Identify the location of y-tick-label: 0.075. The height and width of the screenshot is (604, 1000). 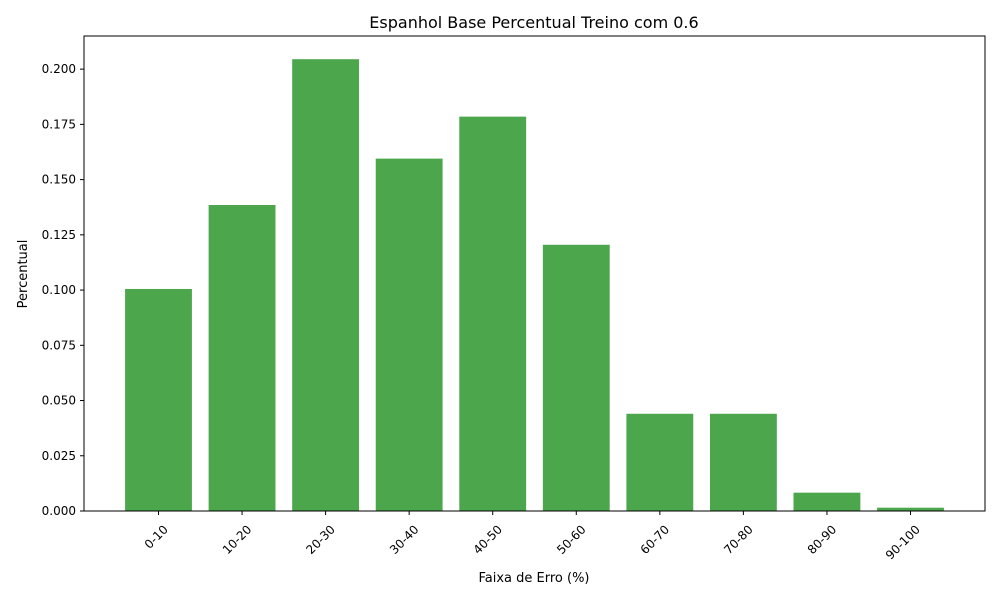
(59, 345).